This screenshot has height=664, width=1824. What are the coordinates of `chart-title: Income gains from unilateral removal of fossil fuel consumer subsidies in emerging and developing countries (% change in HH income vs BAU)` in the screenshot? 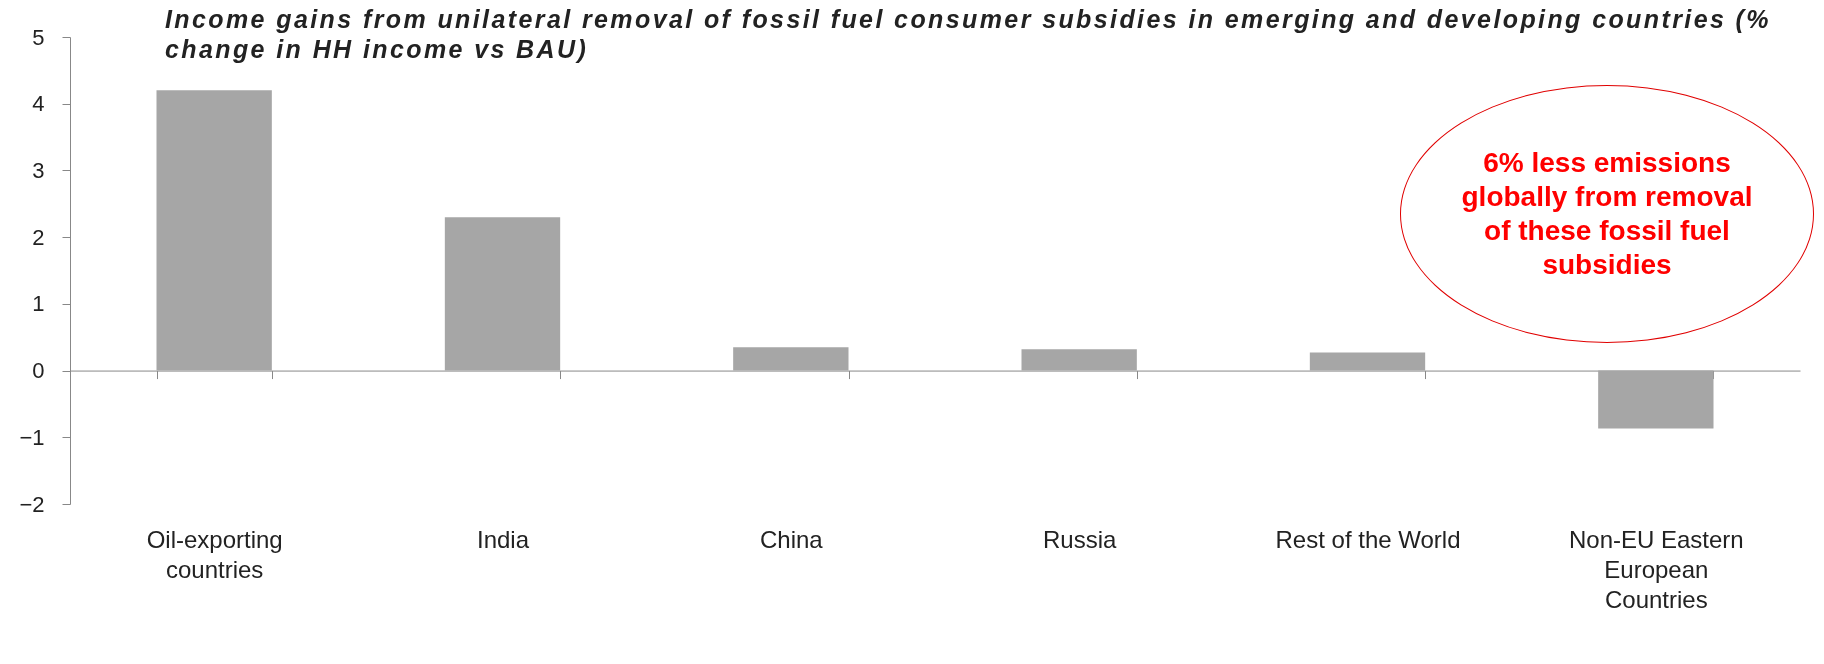 It's located at (968, 34).